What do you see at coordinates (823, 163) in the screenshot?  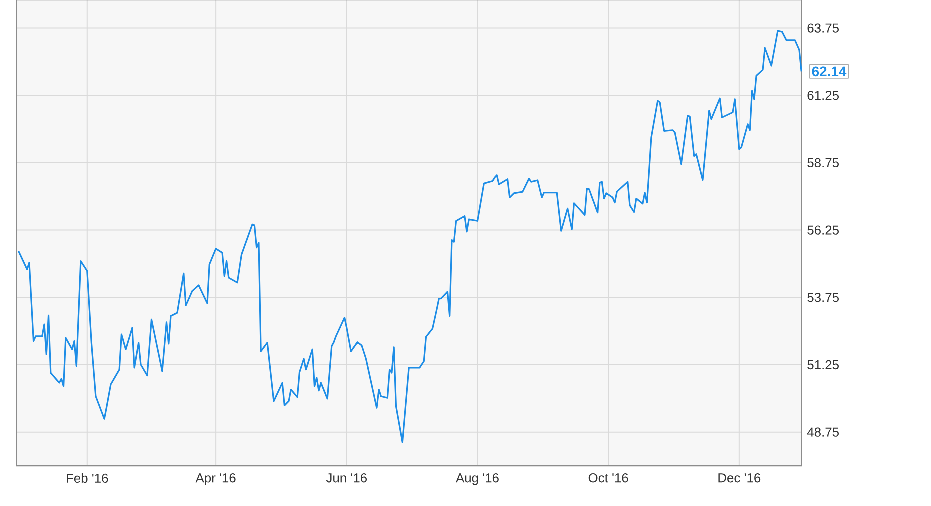 I see `y-tick-label: 58.75` at bounding box center [823, 163].